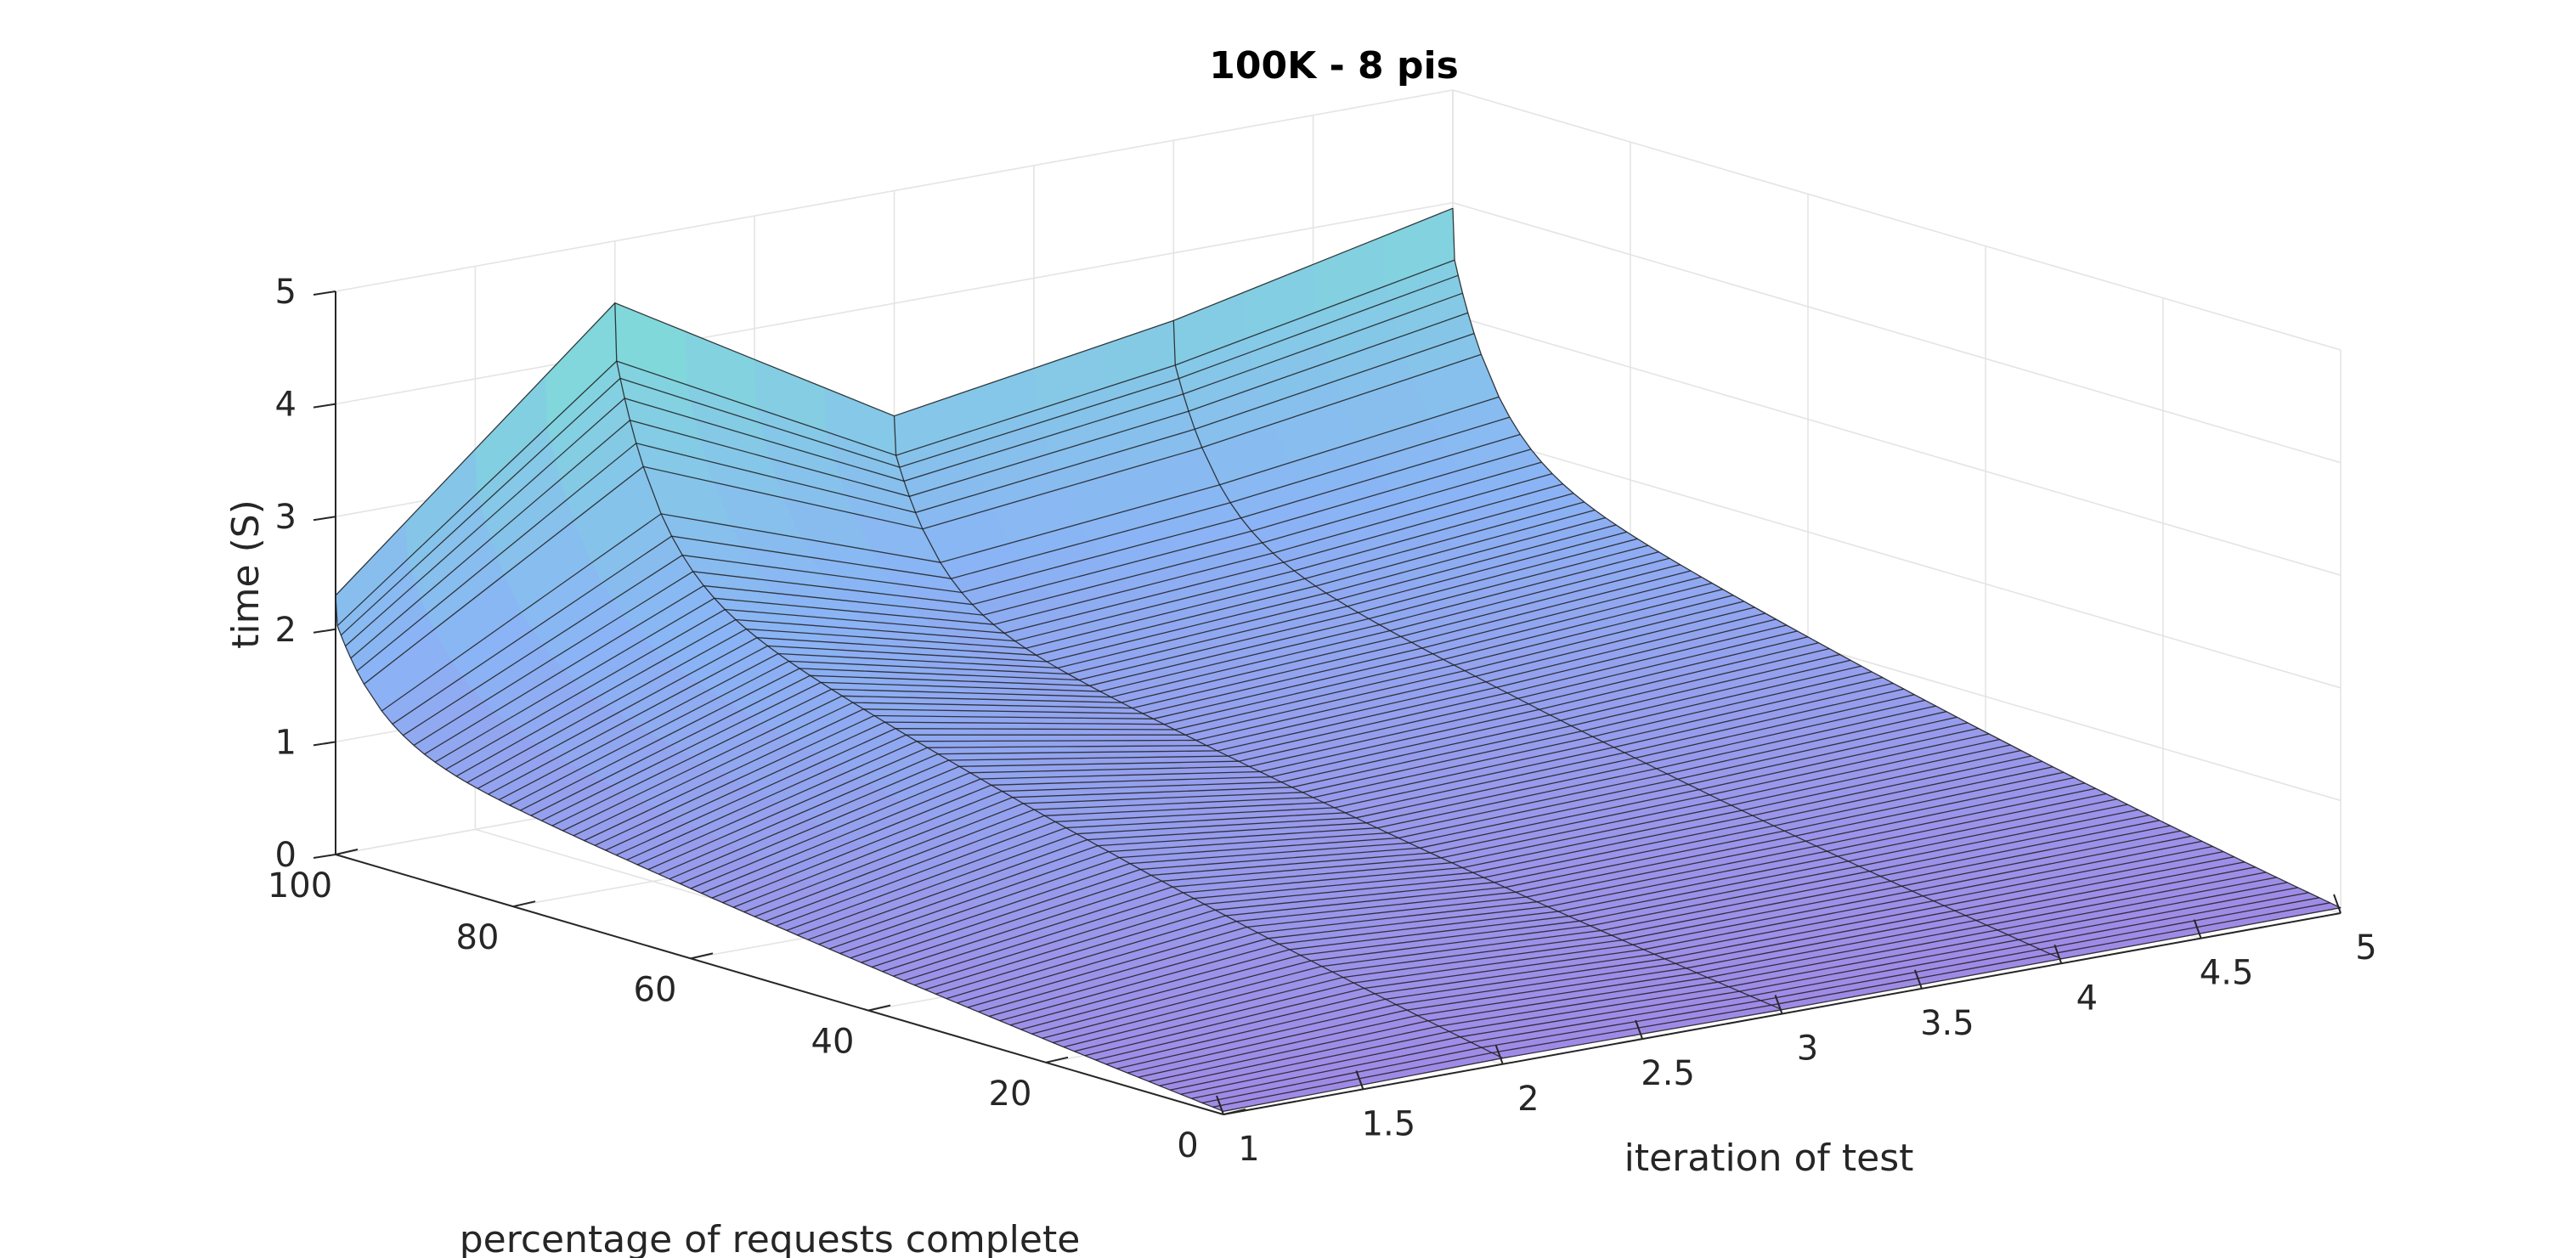 The image size is (2576, 1258). I want to click on y-tick-label: 60, so click(655, 990).